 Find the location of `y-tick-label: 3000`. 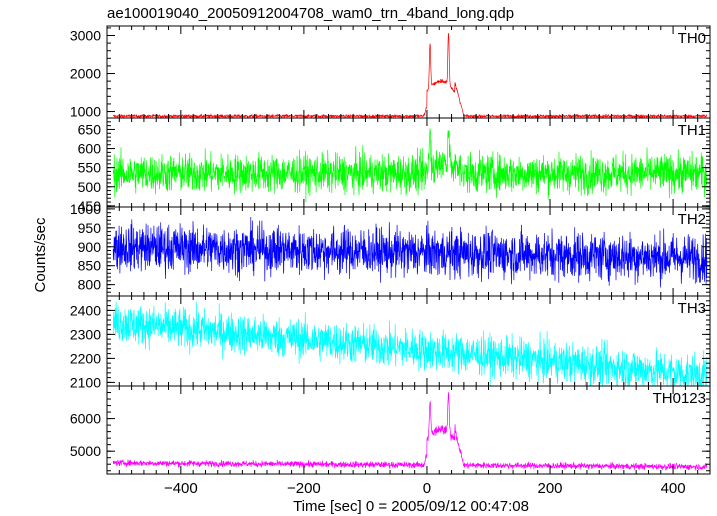

y-tick-label: 3000 is located at coordinates (85, 36).